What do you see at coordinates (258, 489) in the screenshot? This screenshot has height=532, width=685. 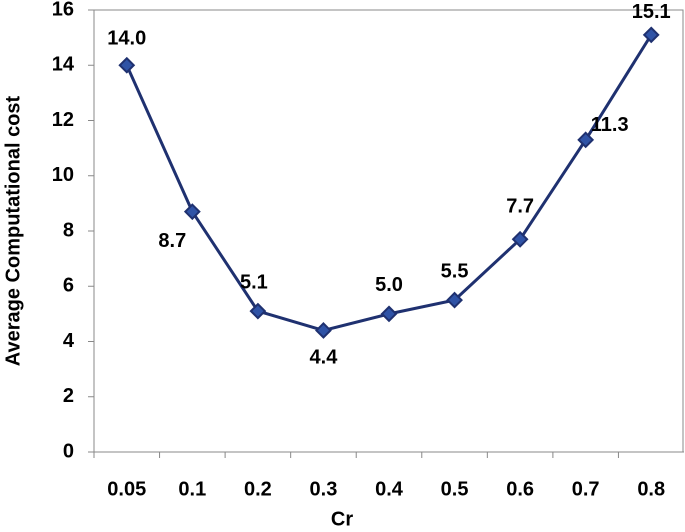 I see `x-tick-label: 0.2` at bounding box center [258, 489].